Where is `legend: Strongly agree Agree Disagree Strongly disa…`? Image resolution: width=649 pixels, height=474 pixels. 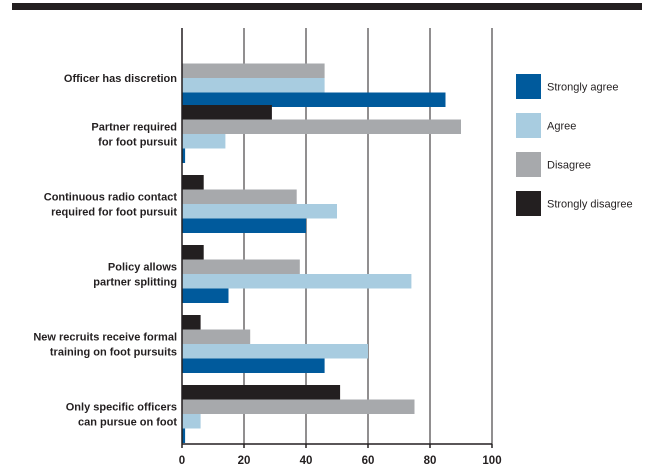 legend: Strongly agree Agree Disagree Strongly disa… is located at coordinates (574, 145).